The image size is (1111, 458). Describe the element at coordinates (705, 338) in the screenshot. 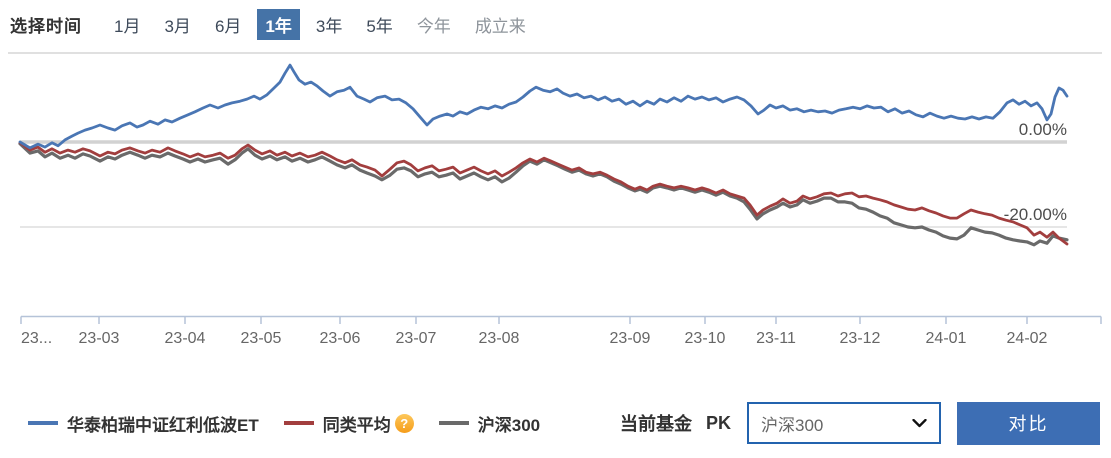

I see `x-axis-label: 23-10` at that location.